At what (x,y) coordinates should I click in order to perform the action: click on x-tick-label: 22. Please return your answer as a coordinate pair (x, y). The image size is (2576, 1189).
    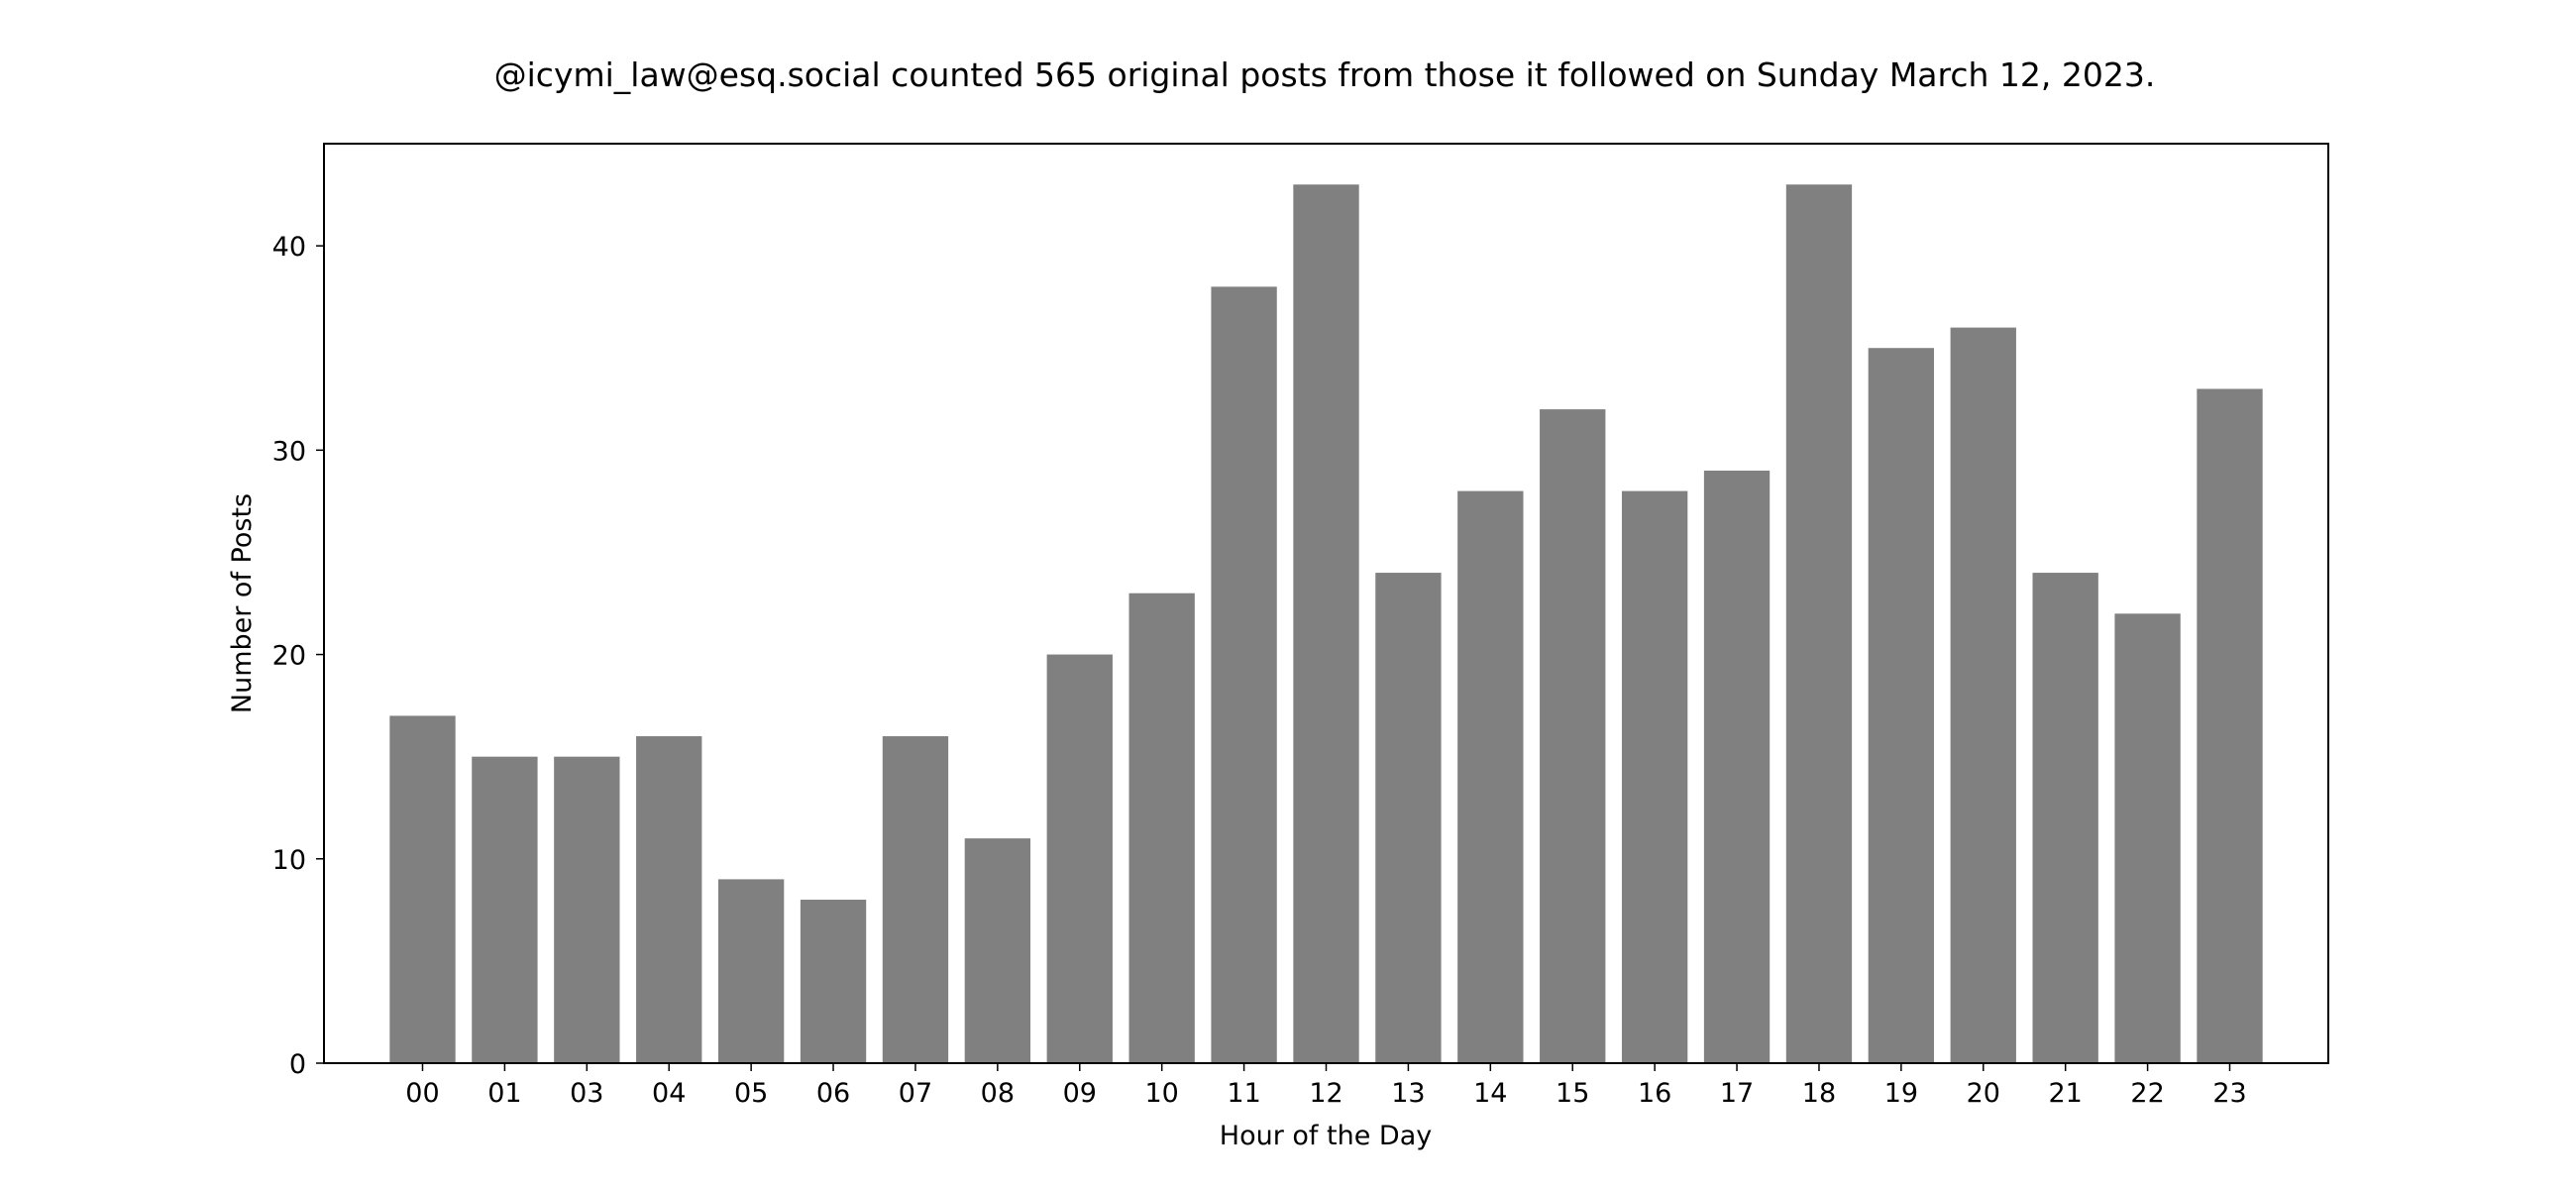
    Looking at the image, I should click on (2147, 1093).